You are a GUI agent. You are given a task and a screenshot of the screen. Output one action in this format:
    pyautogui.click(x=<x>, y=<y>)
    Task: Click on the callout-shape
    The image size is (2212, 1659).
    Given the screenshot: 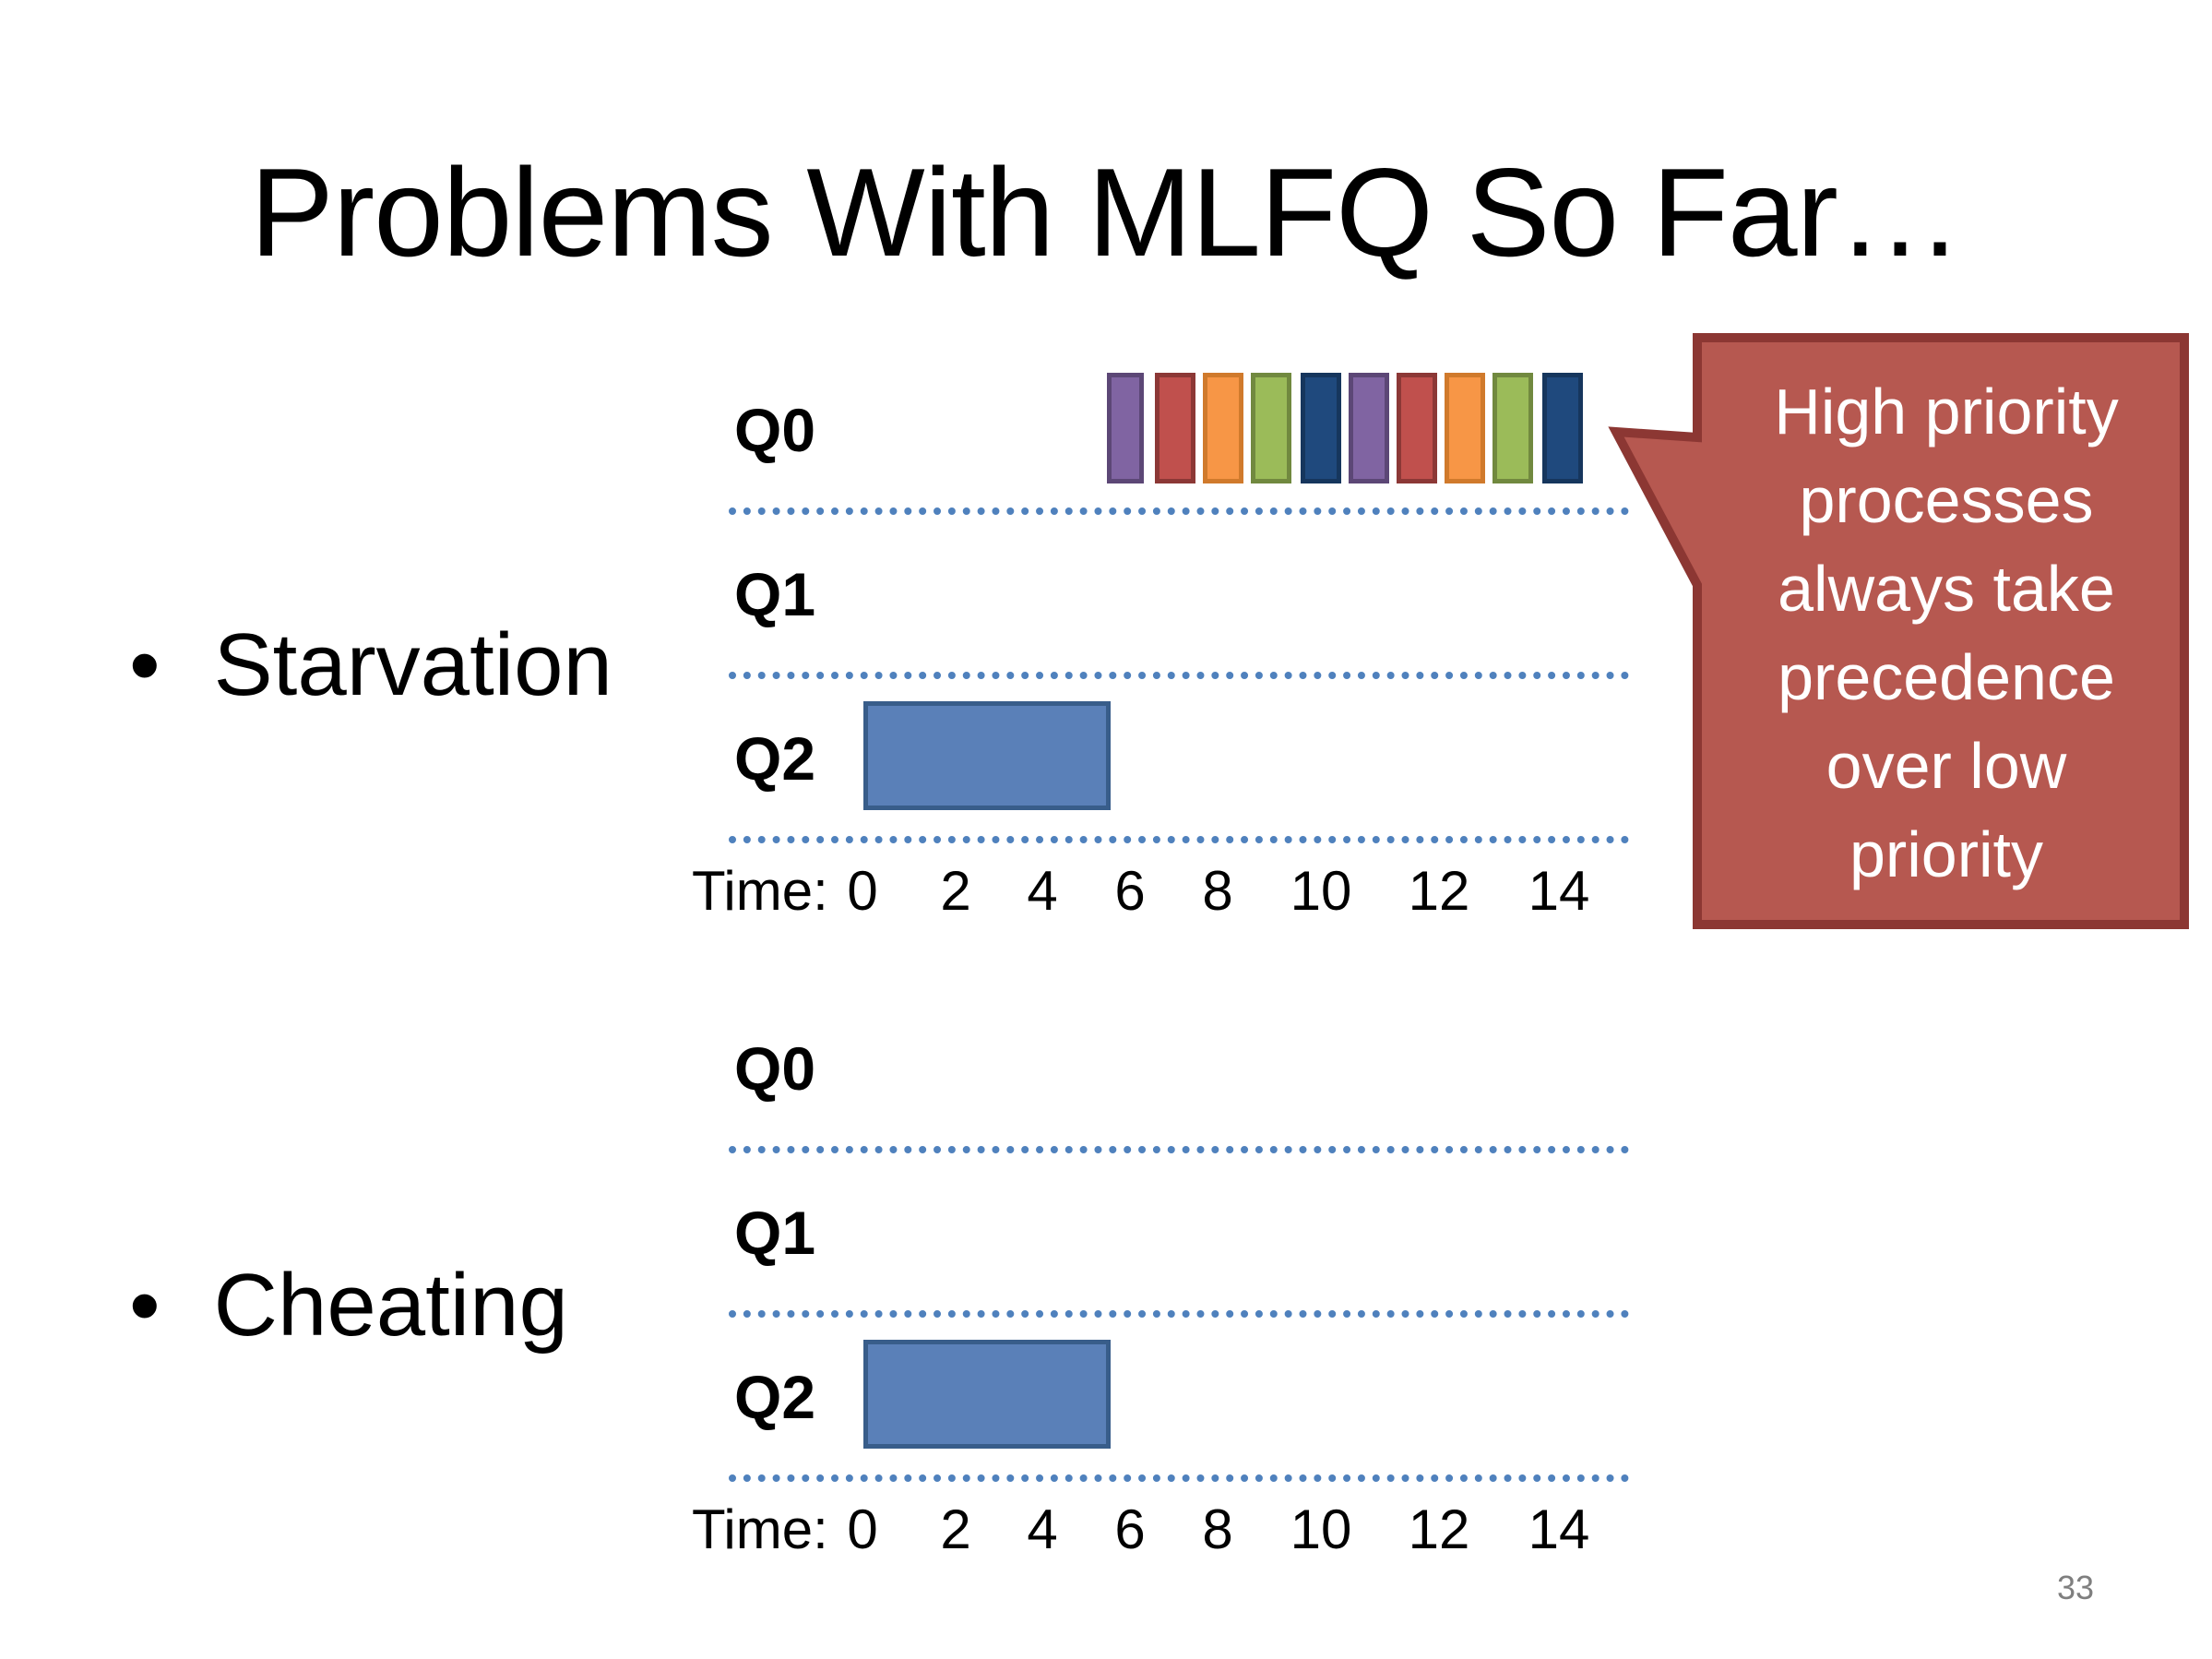 What is the action you would take?
    pyautogui.click(x=1899, y=631)
    